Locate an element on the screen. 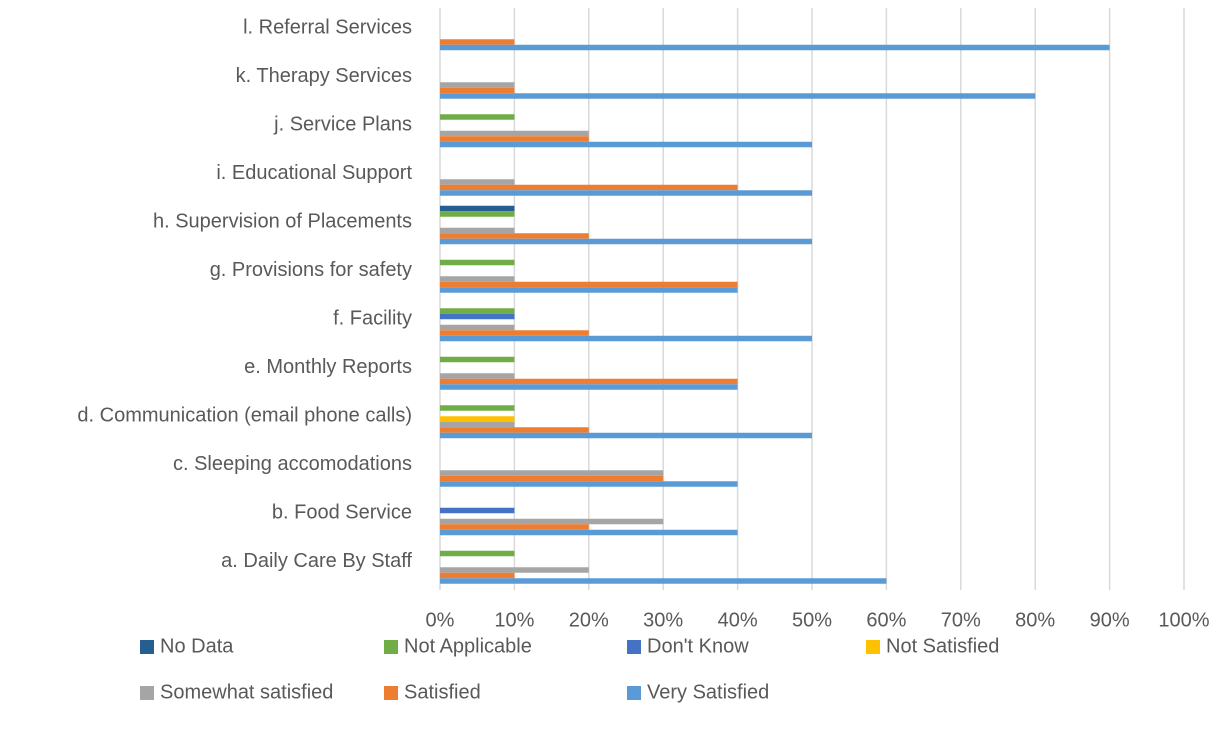 The image size is (1225, 743). legend-label: Not Applicable is located at coordinates (468, 646).